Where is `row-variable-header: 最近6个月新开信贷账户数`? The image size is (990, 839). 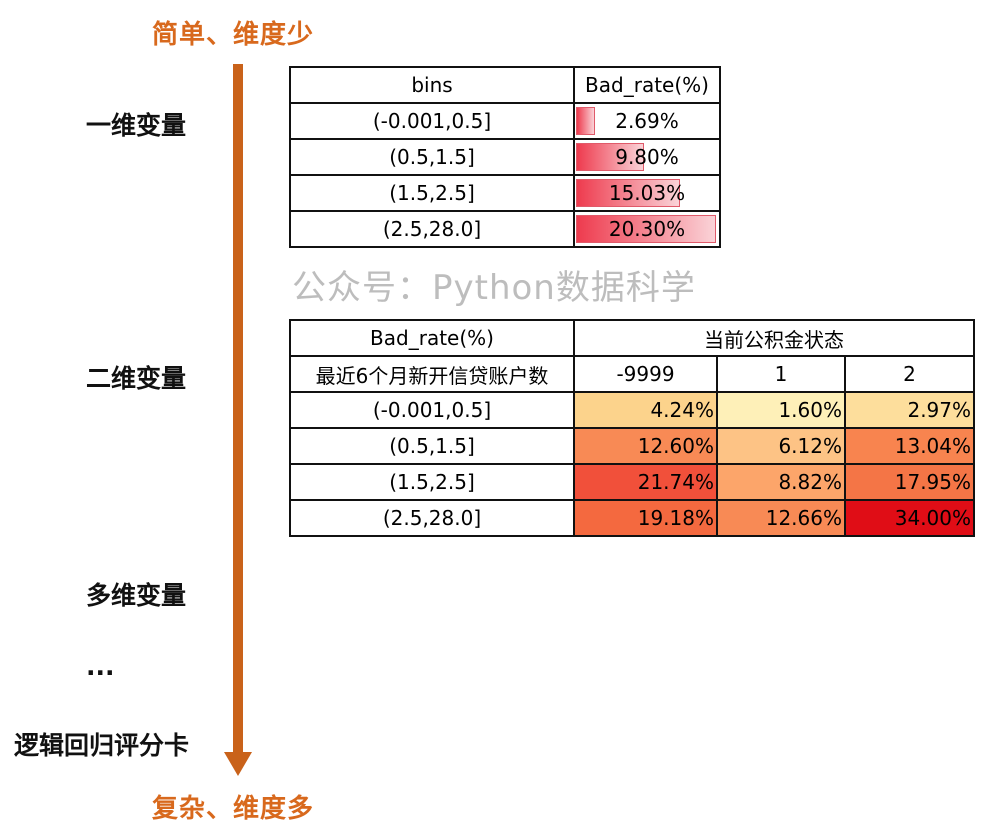 row-variable-header: 最近6个月新开信贷账户数 is located at coordinates (432, 374).